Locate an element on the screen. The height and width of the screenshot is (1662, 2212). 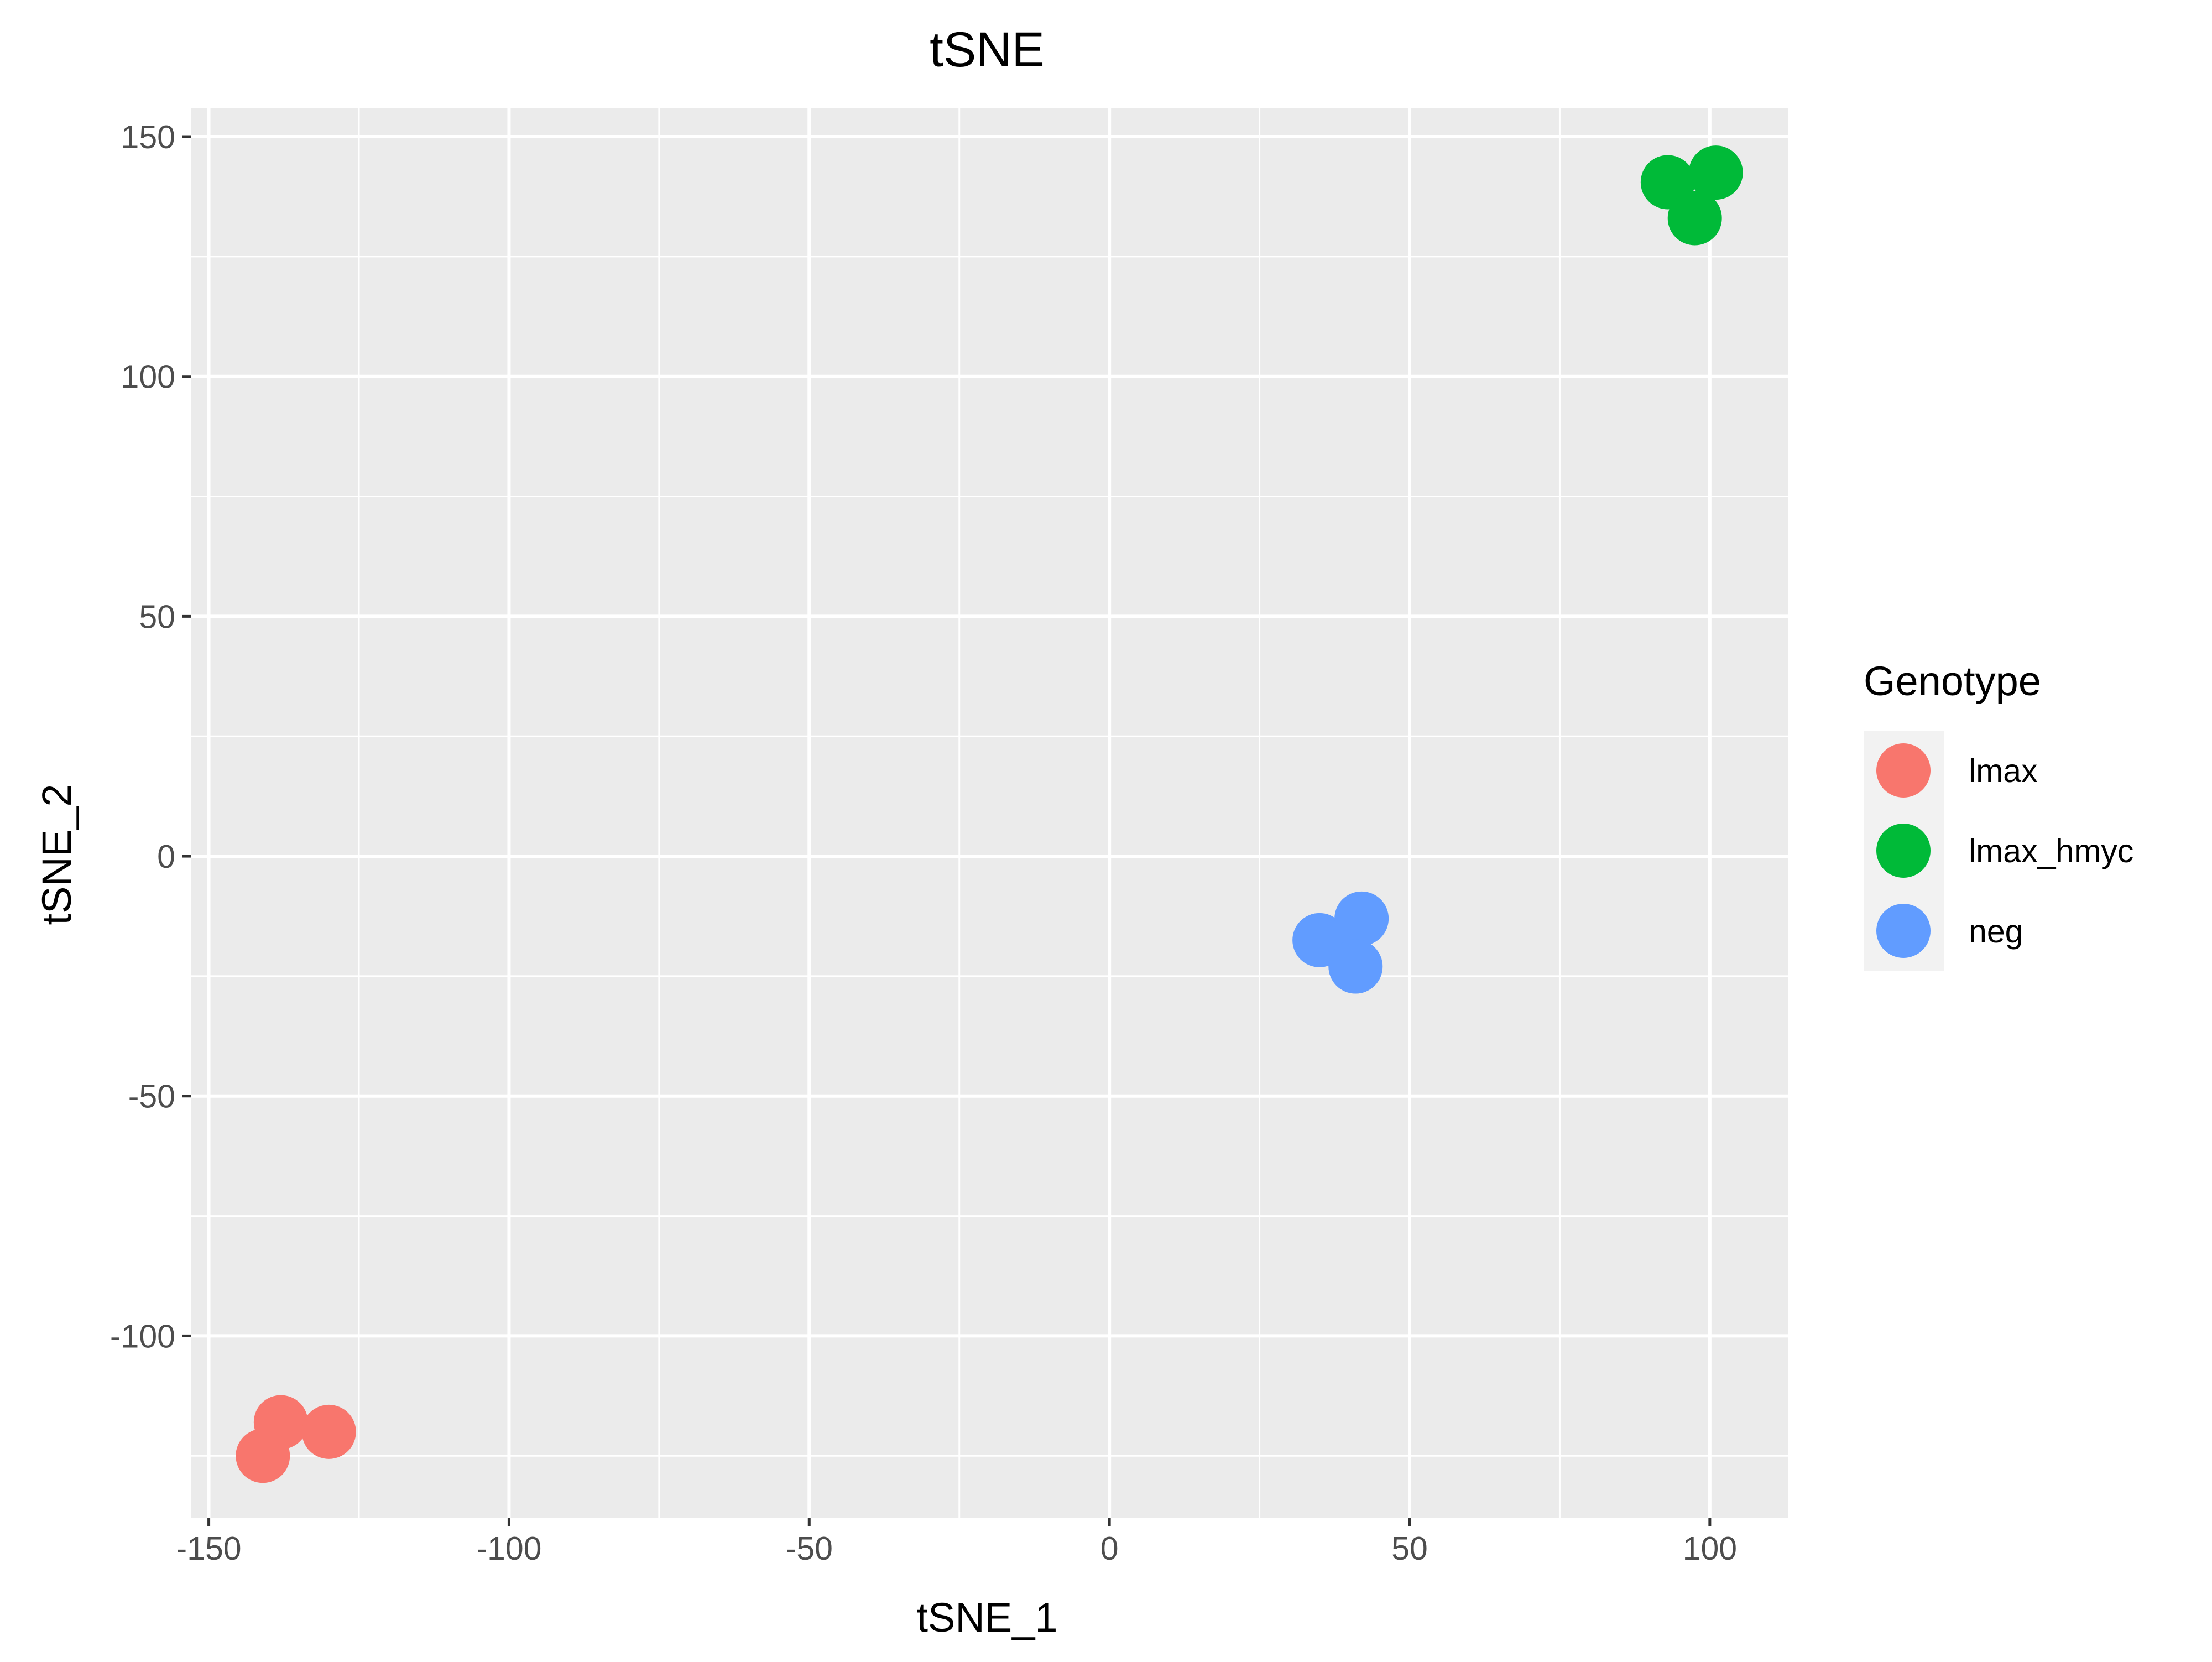
x-axis: -150 -100 -50 0 50 100 is located at coordinates (956, 1542).